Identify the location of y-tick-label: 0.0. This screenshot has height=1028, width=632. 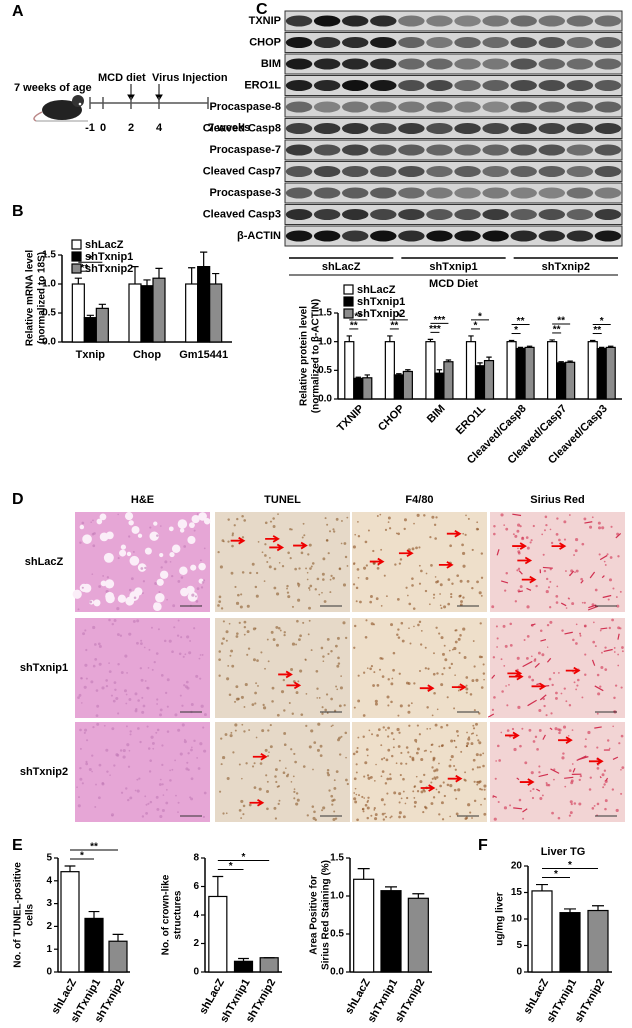
(49, 342).